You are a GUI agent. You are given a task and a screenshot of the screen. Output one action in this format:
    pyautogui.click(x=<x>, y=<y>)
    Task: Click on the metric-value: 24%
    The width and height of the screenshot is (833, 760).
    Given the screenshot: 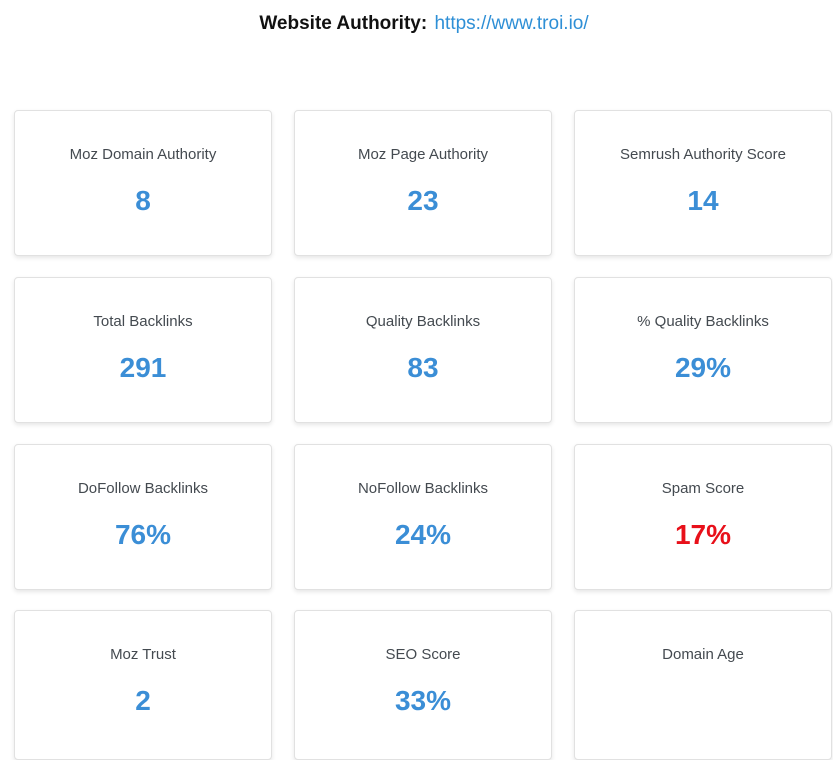 What is the action you would take?
    pyautogui.click(x=423, y=534)
    